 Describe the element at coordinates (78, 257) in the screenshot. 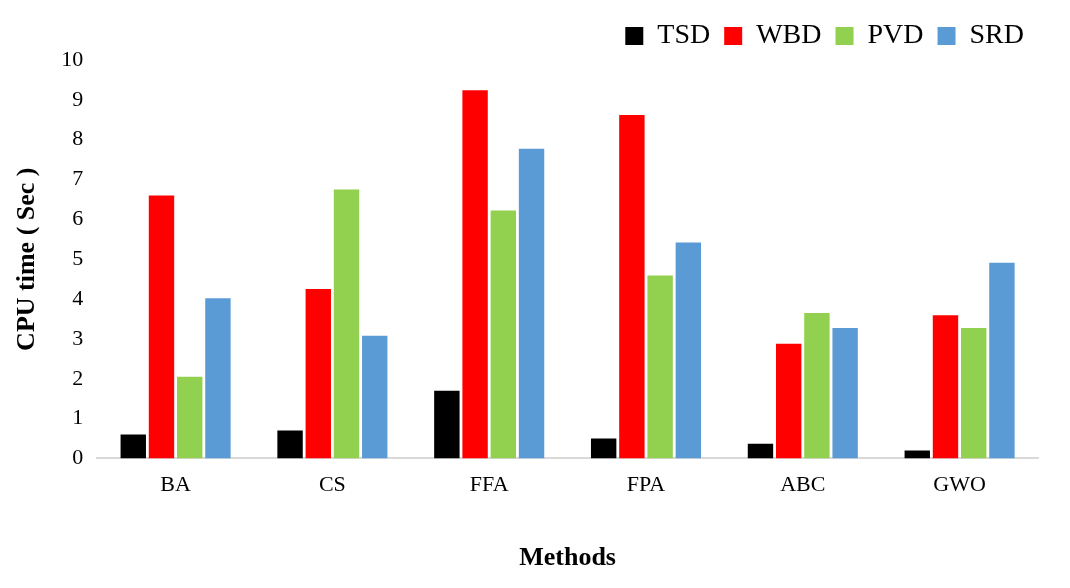

I see `y-tick-label: 5` at that location.